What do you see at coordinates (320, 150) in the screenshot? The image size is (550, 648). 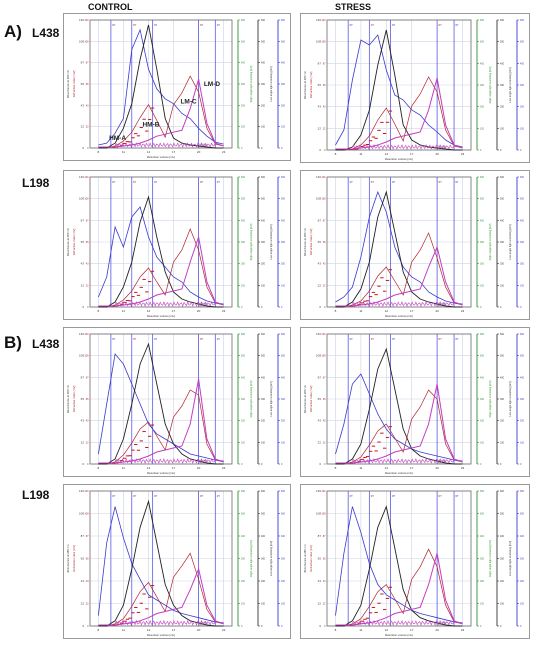 I see `left-tick-label: 0` at bounding box center [320, 150].